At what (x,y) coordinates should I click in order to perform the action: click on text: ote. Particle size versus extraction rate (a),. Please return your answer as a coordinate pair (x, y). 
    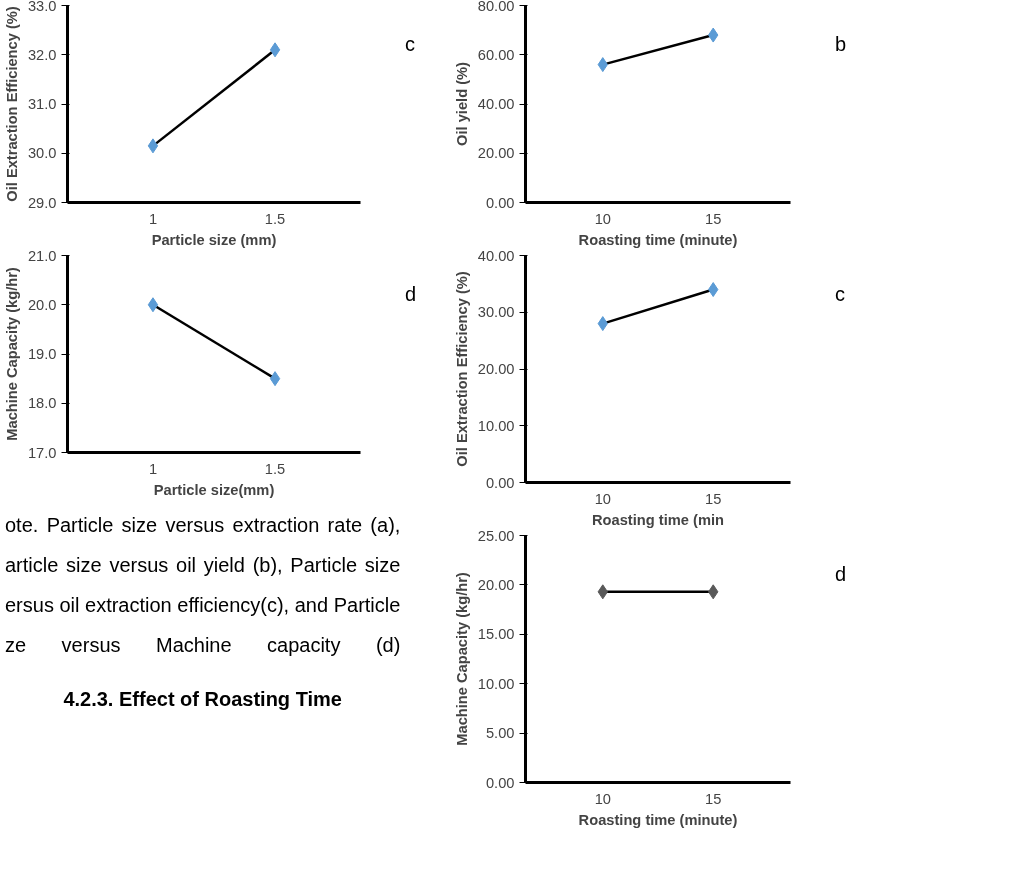
    Looking at the image, I should click on (203, 525).